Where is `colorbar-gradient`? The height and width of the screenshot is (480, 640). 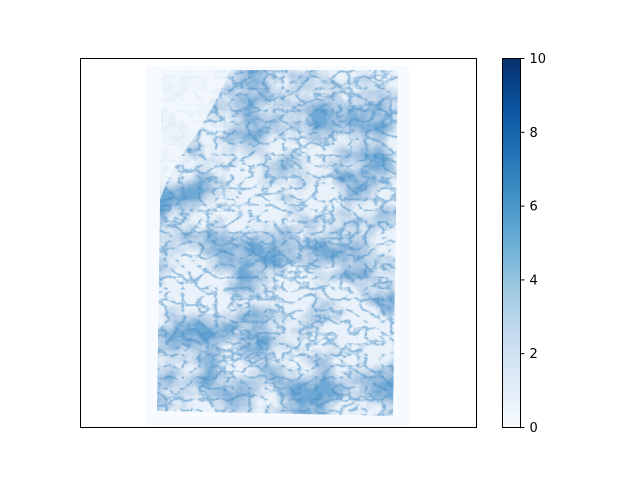 colorbar-gradient is located at coordinates (511, 243).